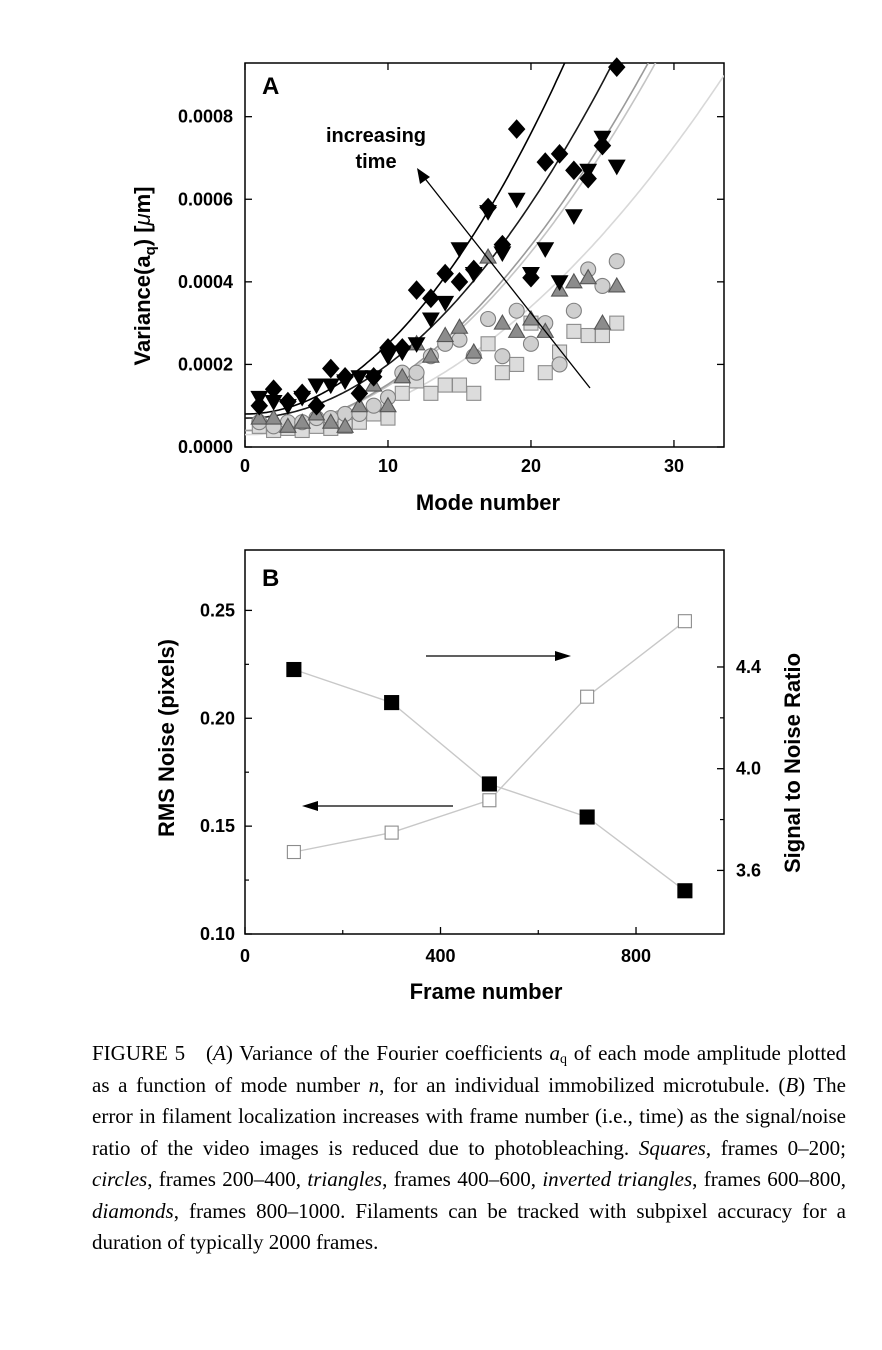 This screenshot has height=1350, width=882. Describe the element at coordinates (377, 806) in the screenshot. I see `arrow-to-left-axis` at that location.